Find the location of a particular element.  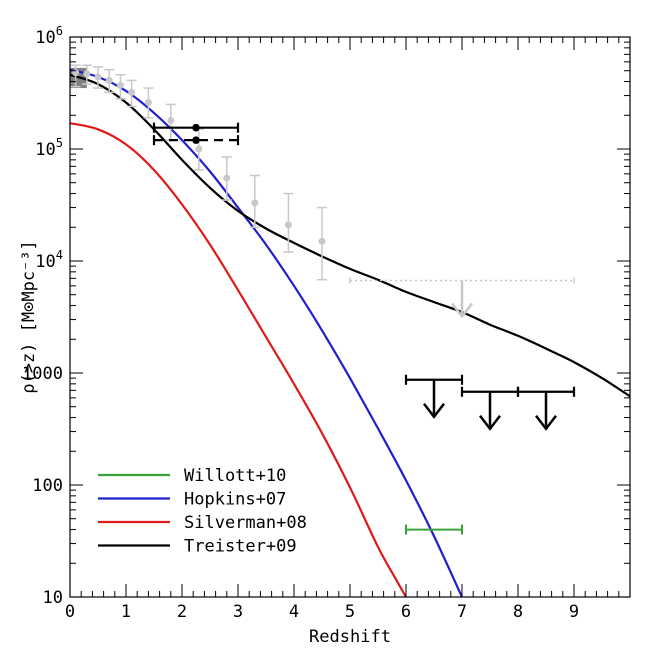

y-tick-label: 10 is located at coordinates (53, 598).